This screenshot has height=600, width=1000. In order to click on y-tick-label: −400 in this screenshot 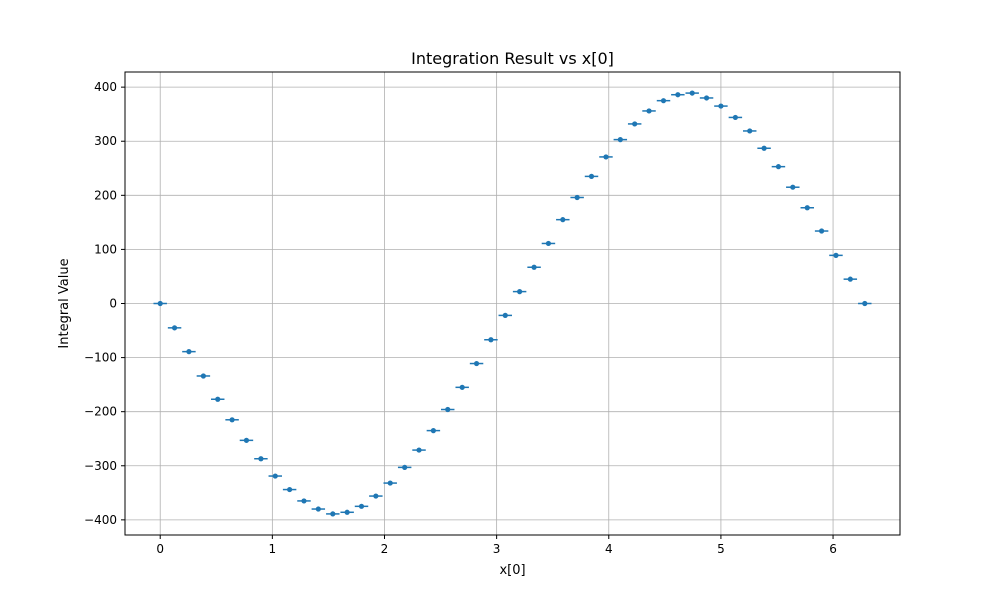, I will do `click(100, 520)`.